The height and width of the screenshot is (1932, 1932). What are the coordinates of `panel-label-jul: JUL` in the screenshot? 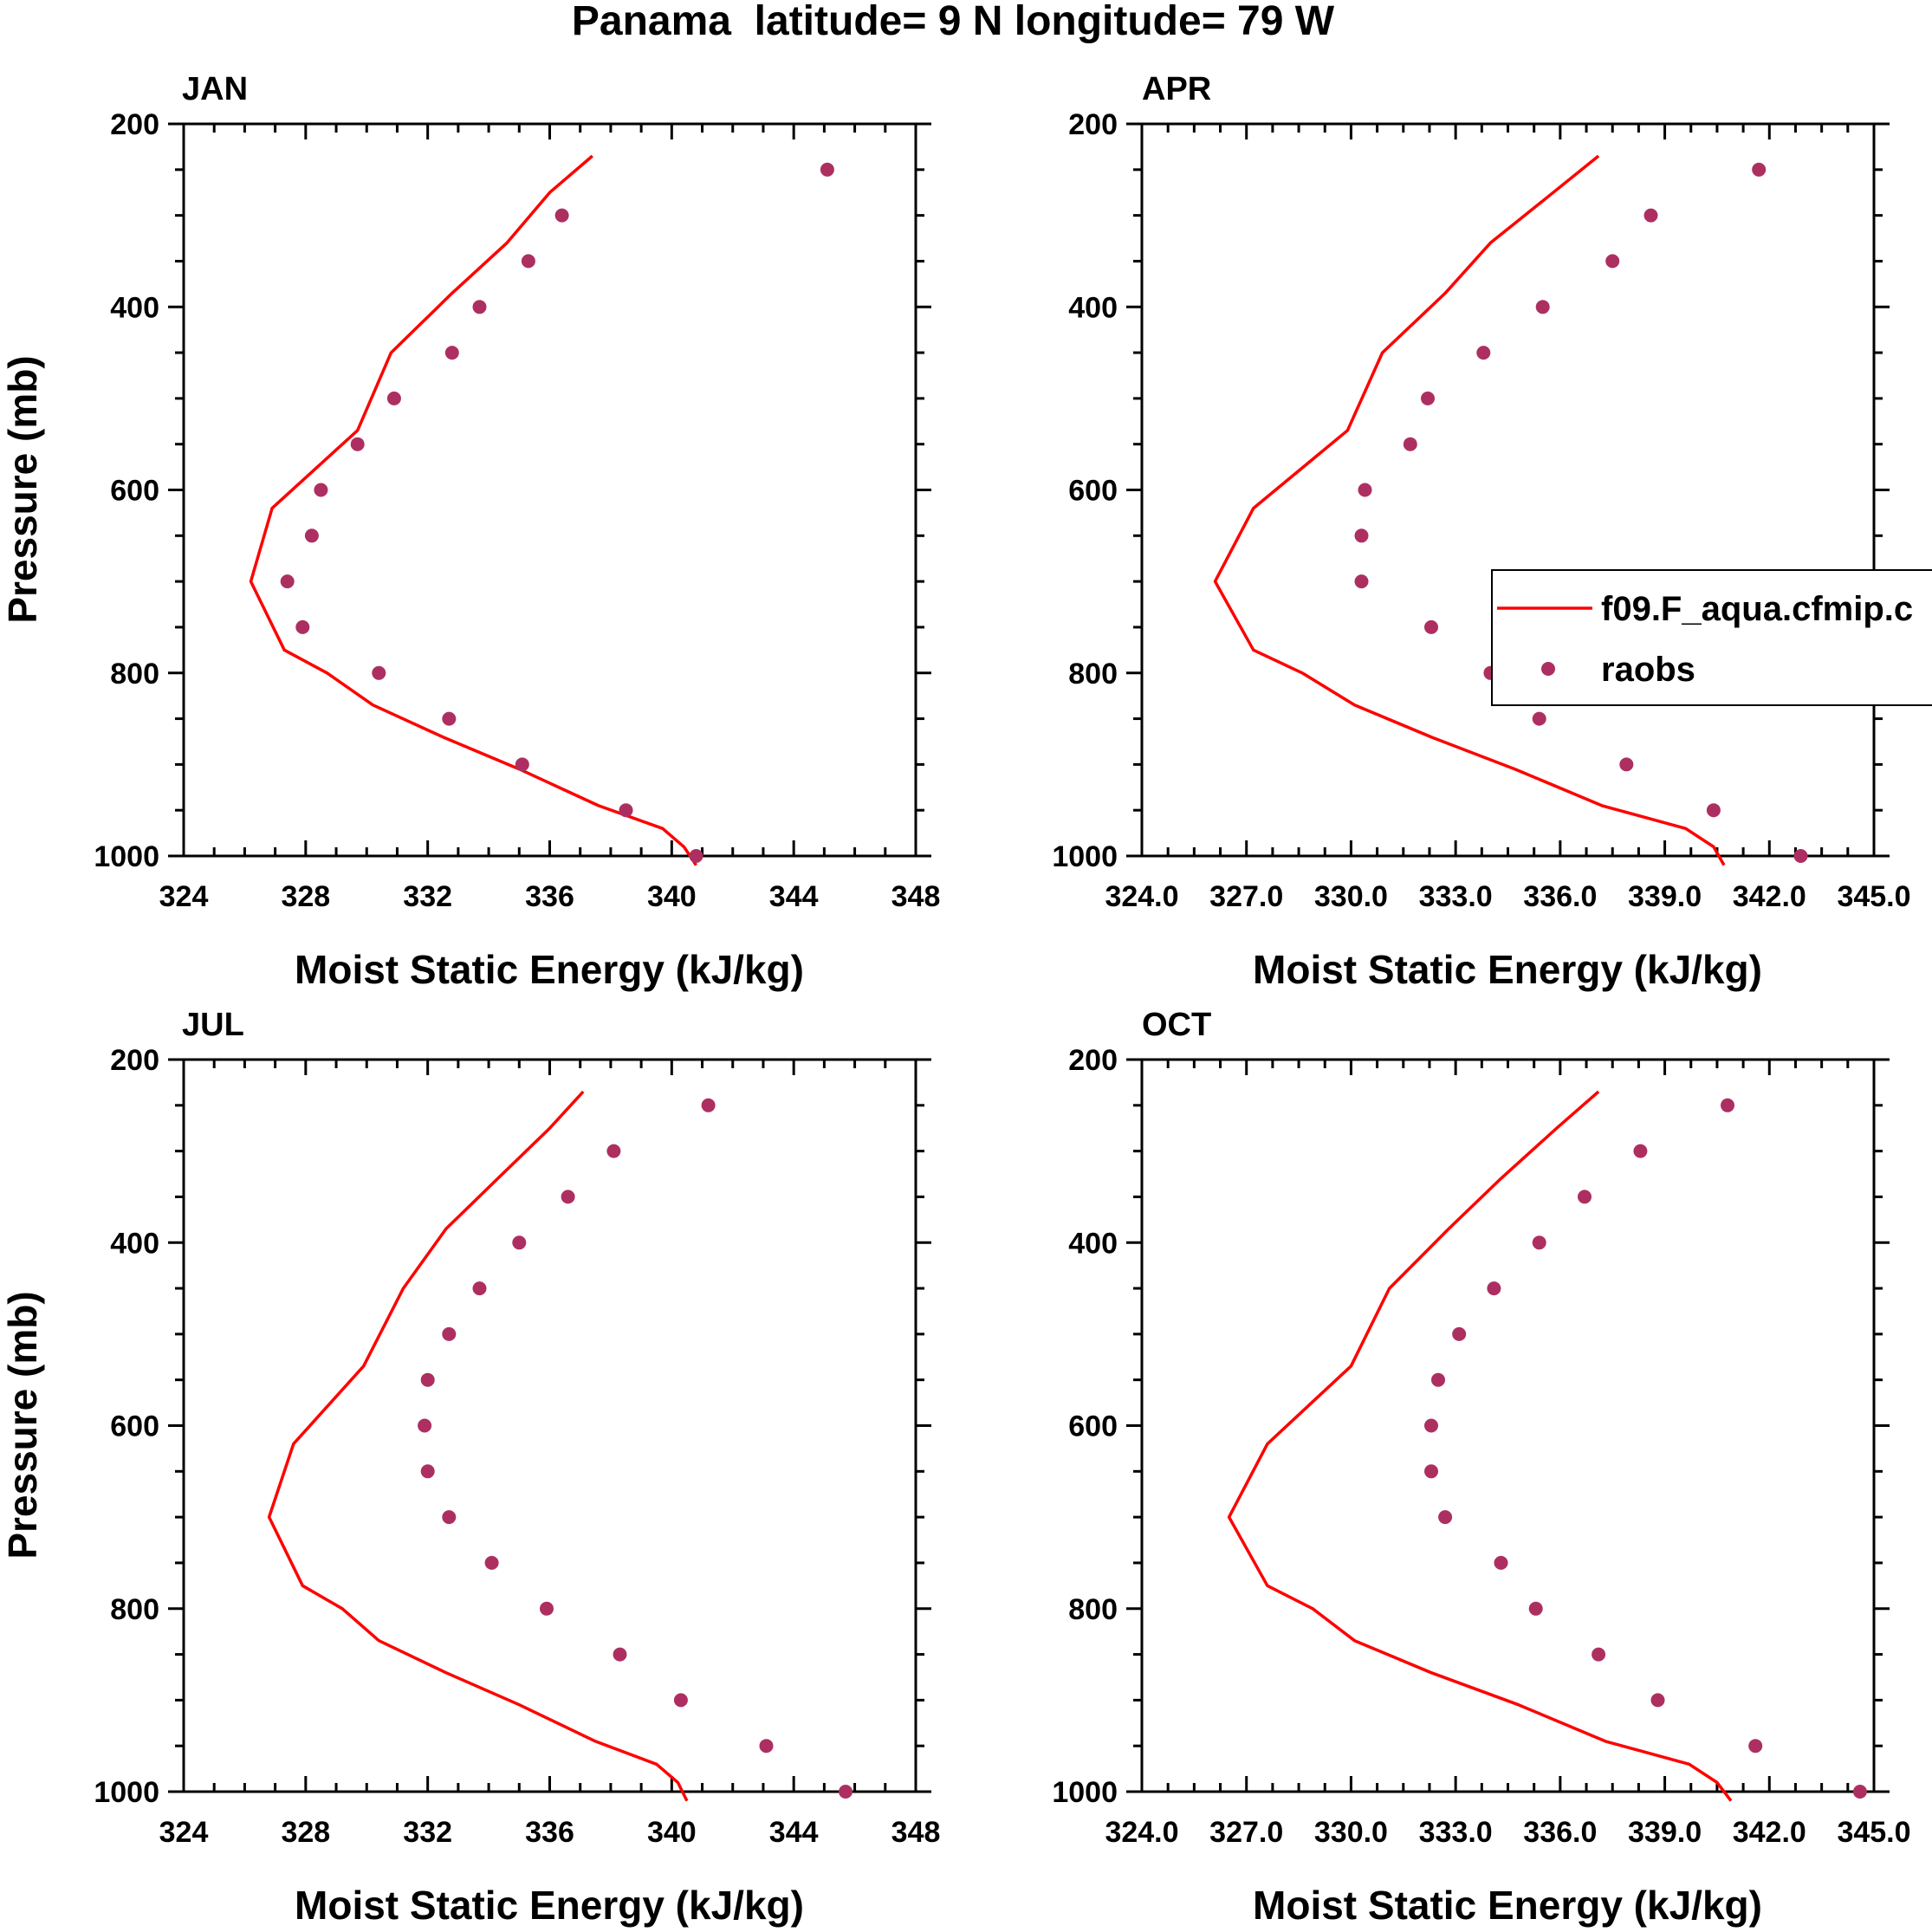 It's located at (213, 1025).